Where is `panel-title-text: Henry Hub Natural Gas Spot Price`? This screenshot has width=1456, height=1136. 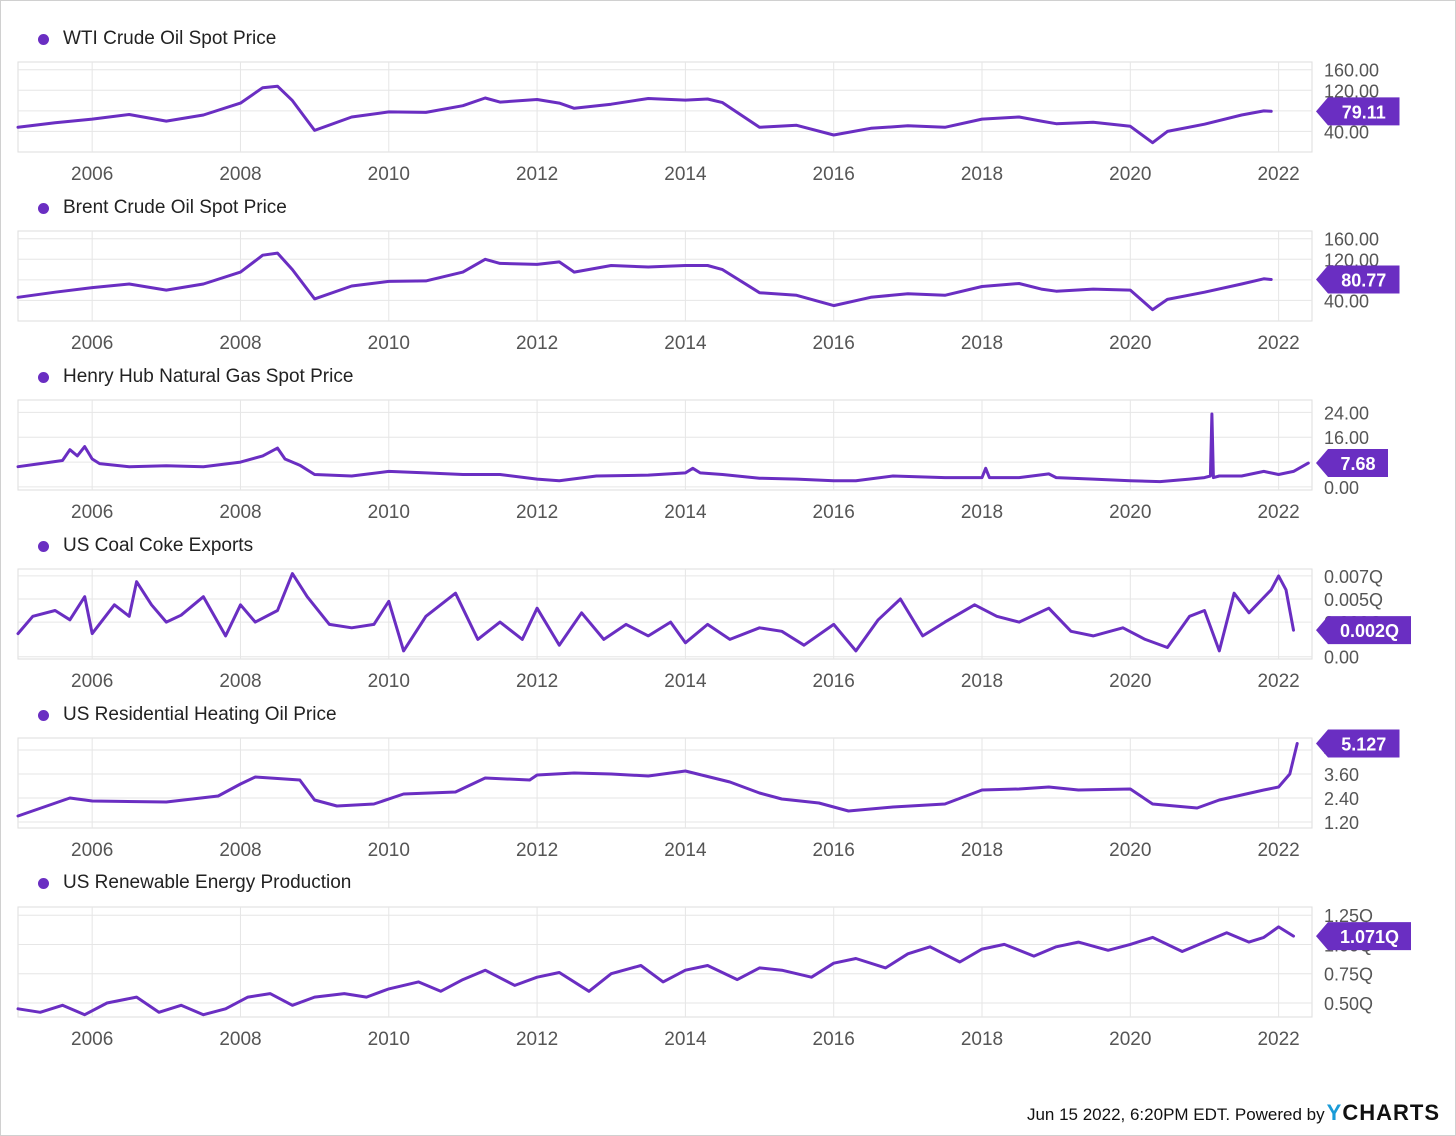
panel-title-text: Henry Hub Natural Gas Spot Price is located at coordinates (208, 376).